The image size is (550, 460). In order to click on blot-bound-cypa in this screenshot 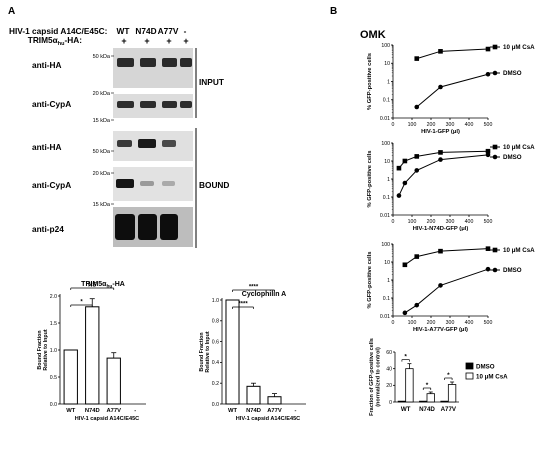, I will do `click(153, 184)`.